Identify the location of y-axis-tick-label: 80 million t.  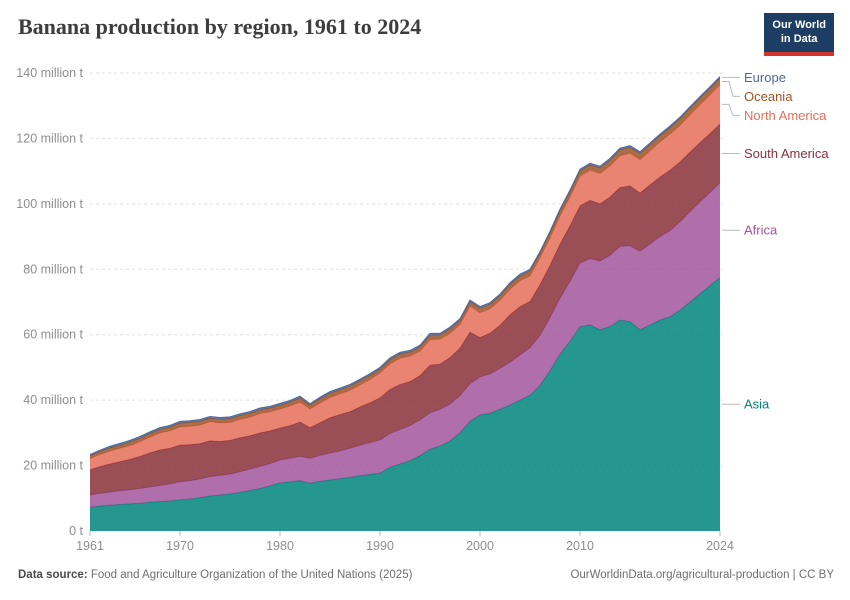
(53, 269).